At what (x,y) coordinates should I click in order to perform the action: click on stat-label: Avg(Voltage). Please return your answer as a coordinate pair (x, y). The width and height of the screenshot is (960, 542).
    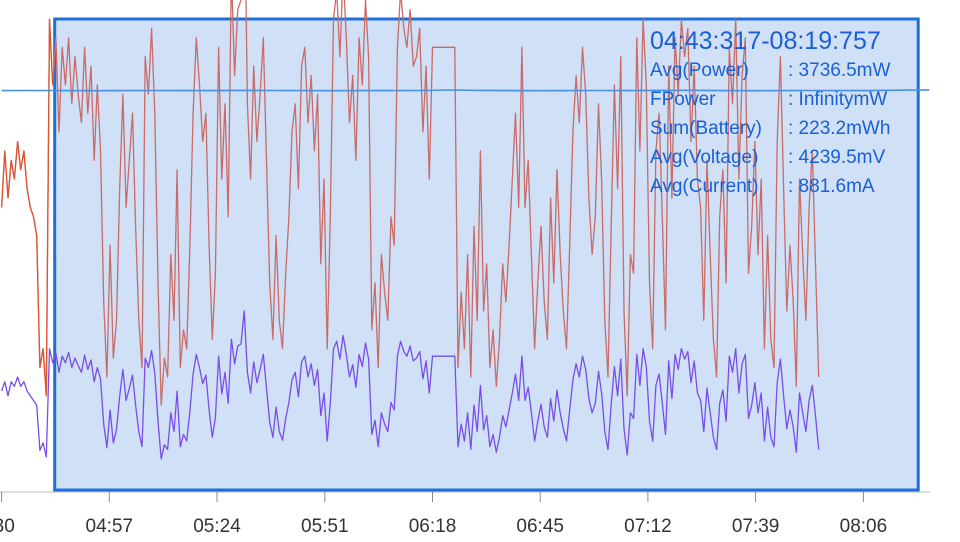
    Looking at the image, I should click on (704, 157).